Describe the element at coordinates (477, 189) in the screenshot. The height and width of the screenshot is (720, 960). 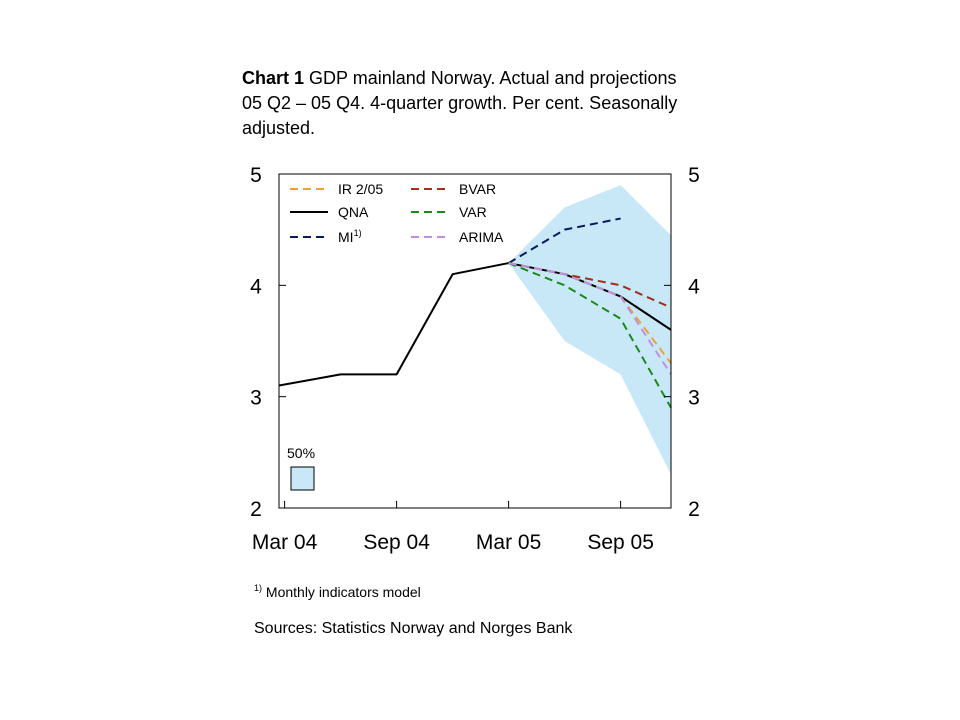
I see `legend-label: BVAR` at that location.